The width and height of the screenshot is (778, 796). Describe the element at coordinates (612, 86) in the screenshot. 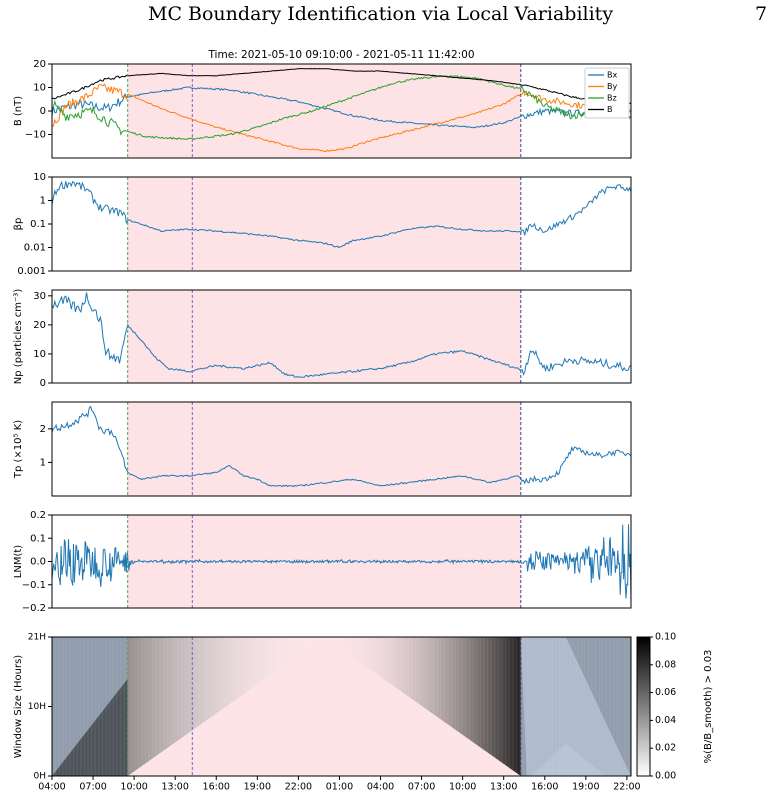

I see `legend-label-by: By` at that location.